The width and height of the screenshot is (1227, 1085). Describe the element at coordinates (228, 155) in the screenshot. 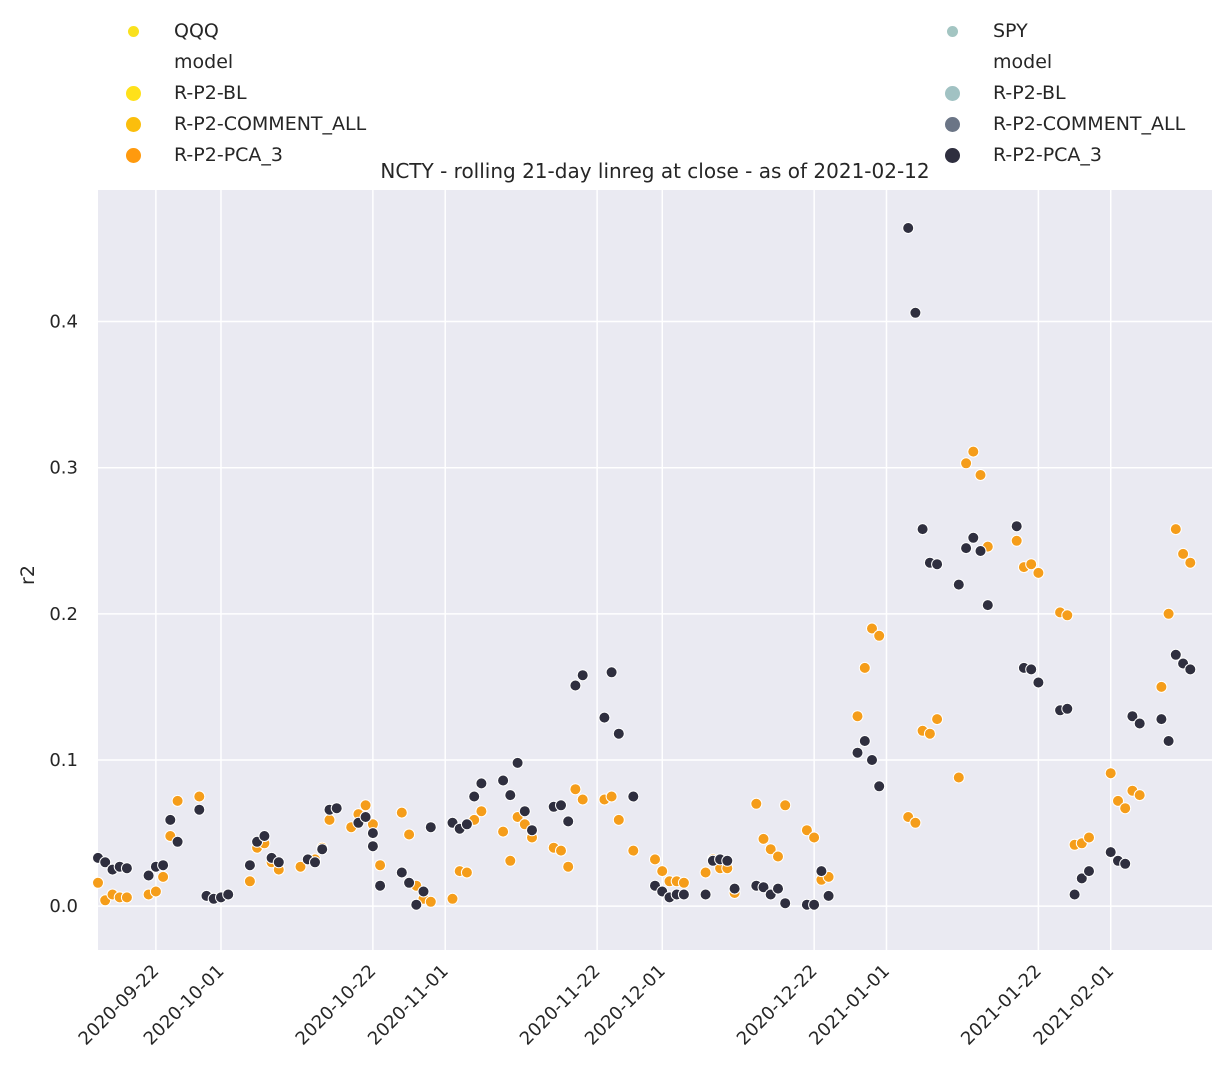

I see `legend-label: R-P2-PCA_3` at that location.